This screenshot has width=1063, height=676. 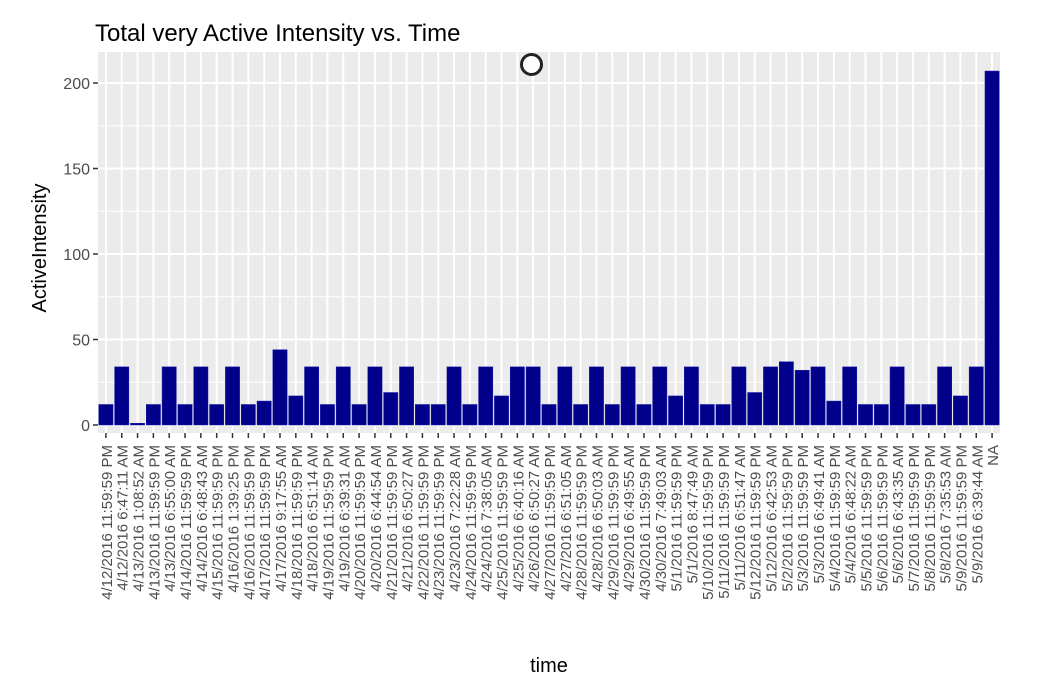 What do you see at coordinates (76, 84) in the screenshot?
I see `y-tick-label: 200` at bounding box center [76, 84].